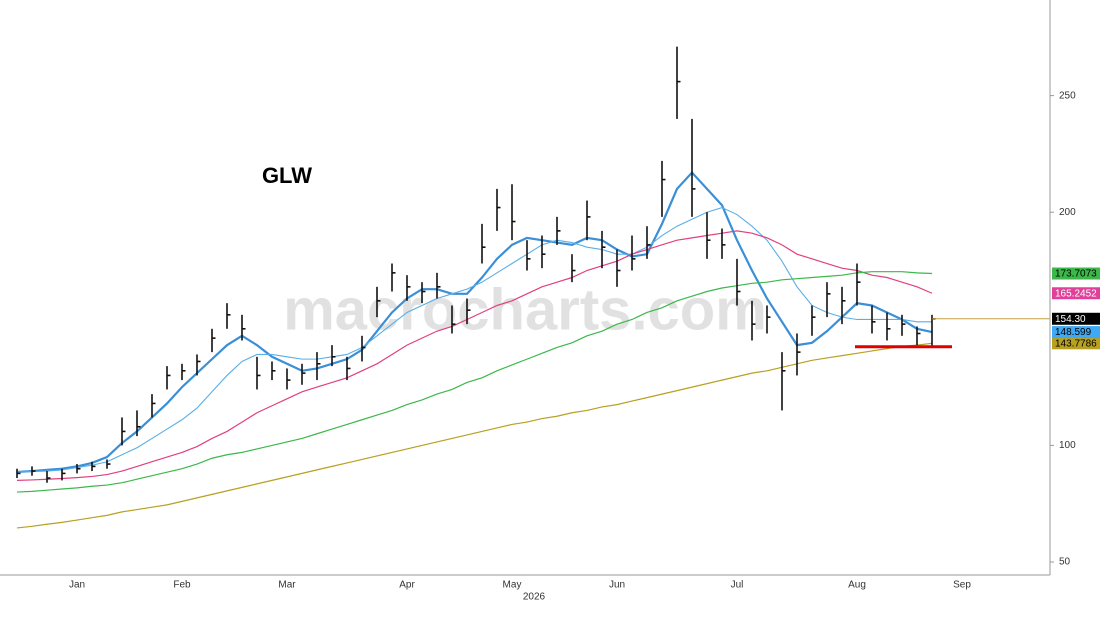  What do you see at coordinates (287, 585) in the screenshot?
I see `x-tick-label: Mar` at bounding box center [287, 585].